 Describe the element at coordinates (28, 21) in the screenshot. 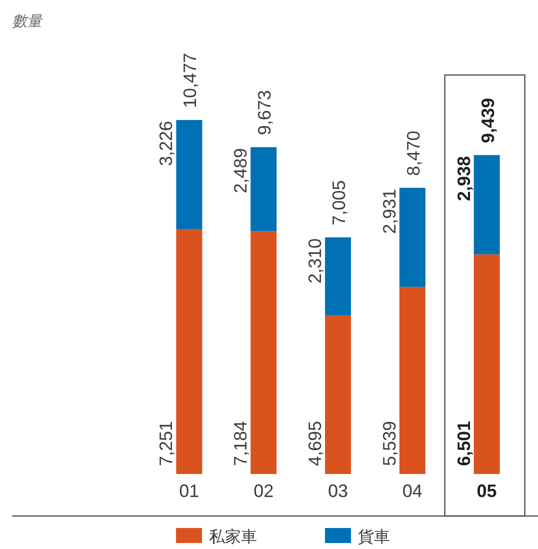

I see `text: 數量` at that location.